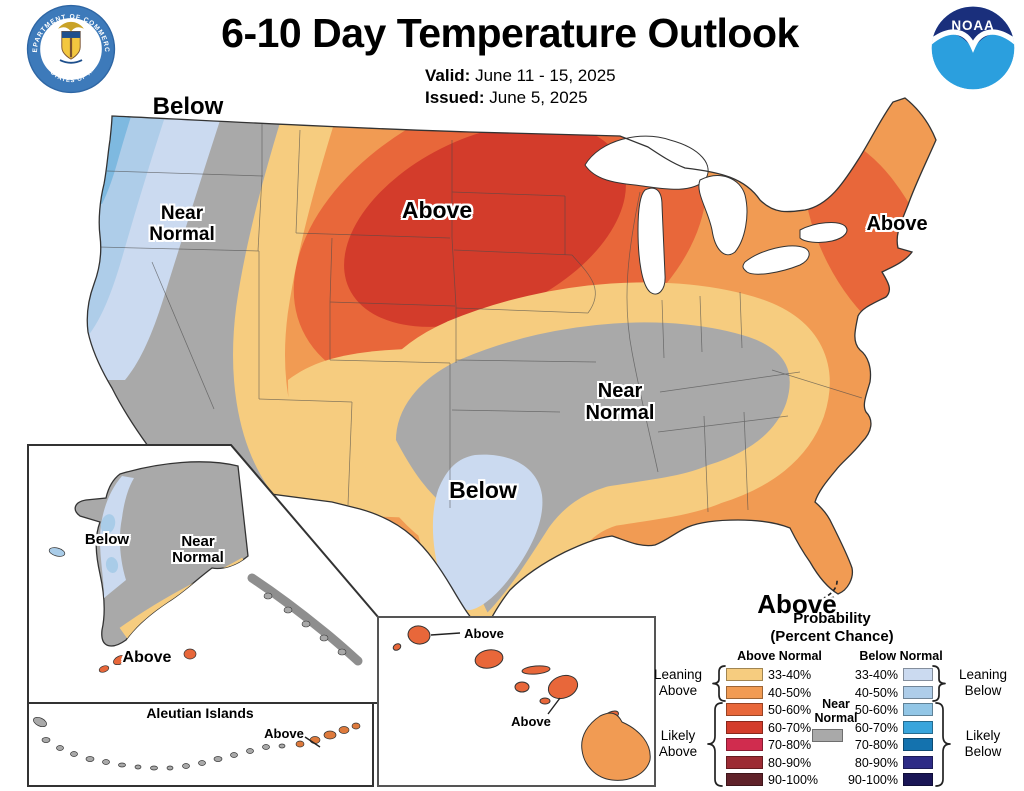 The height and width of the screenshot is (791, 1024). Describe the element at coordinates (182, 224) in the screenshot. I see `label-west-near-normal: Near Normal` at that location.